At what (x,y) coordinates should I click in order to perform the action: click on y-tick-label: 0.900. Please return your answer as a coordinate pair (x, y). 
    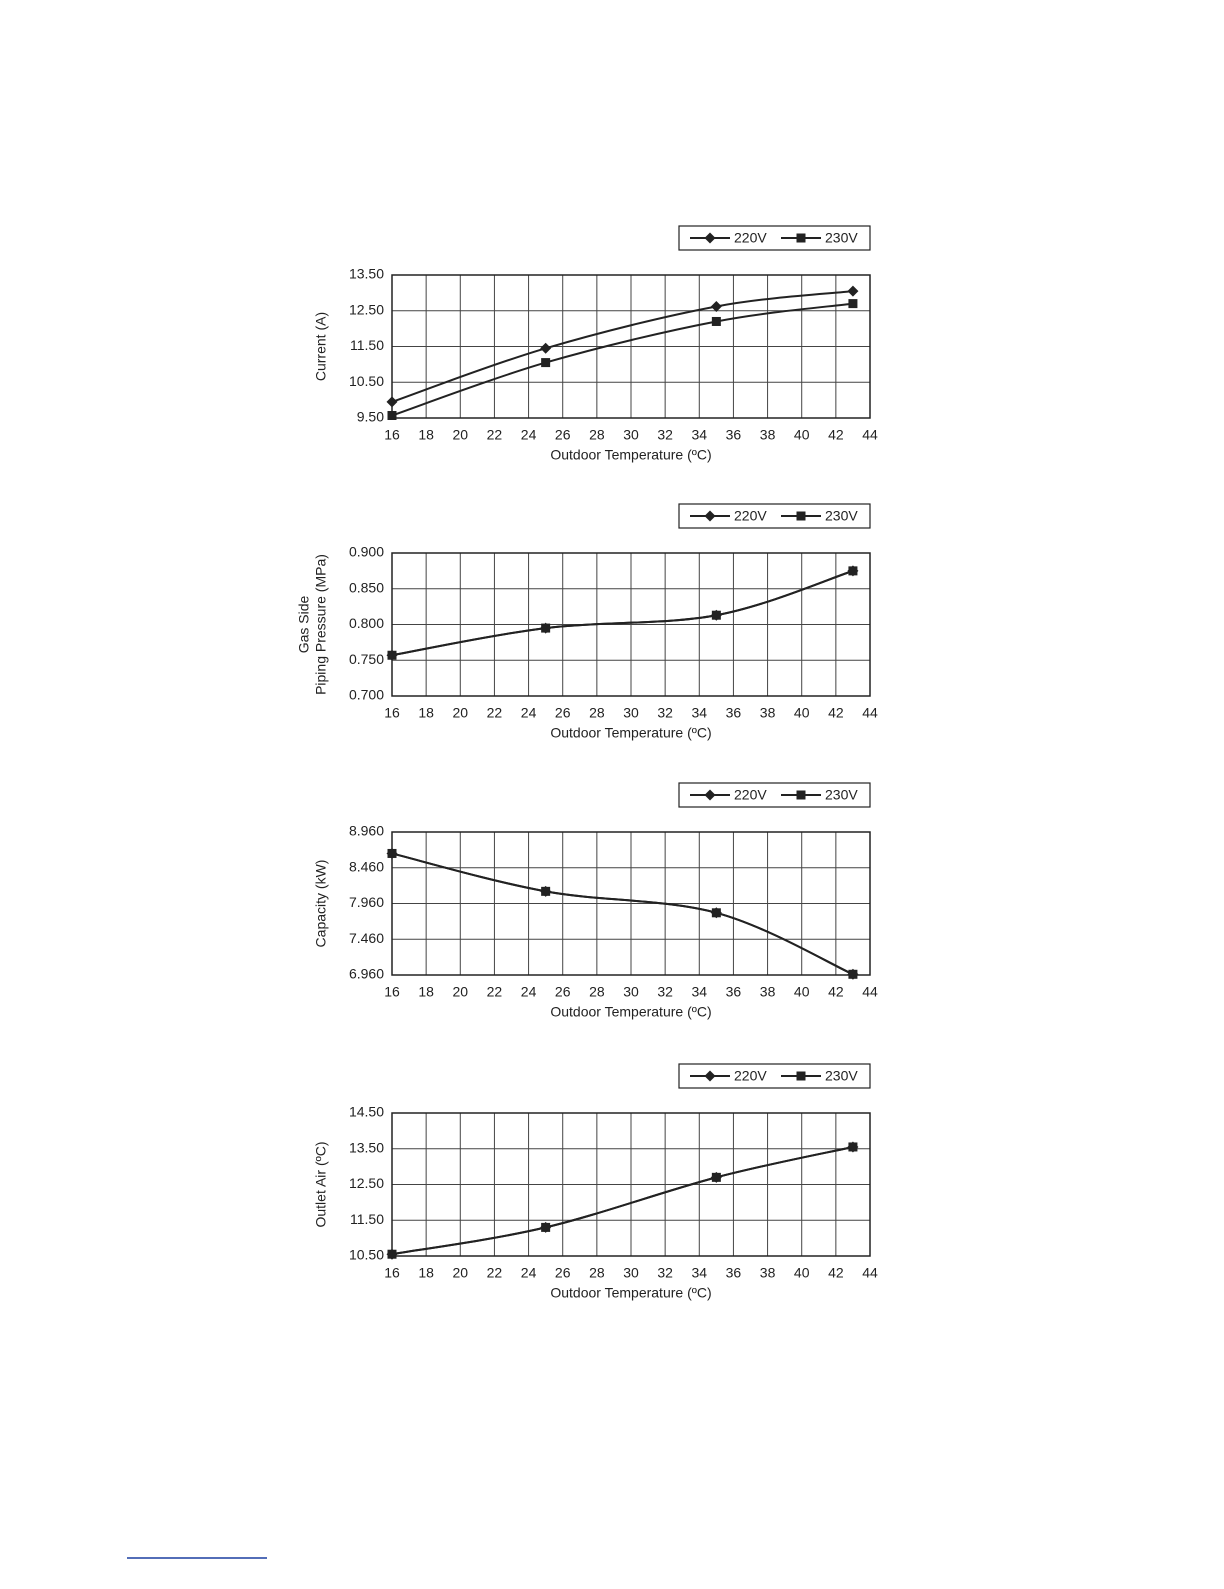
    Looking at the image, I should click on (366, 552).